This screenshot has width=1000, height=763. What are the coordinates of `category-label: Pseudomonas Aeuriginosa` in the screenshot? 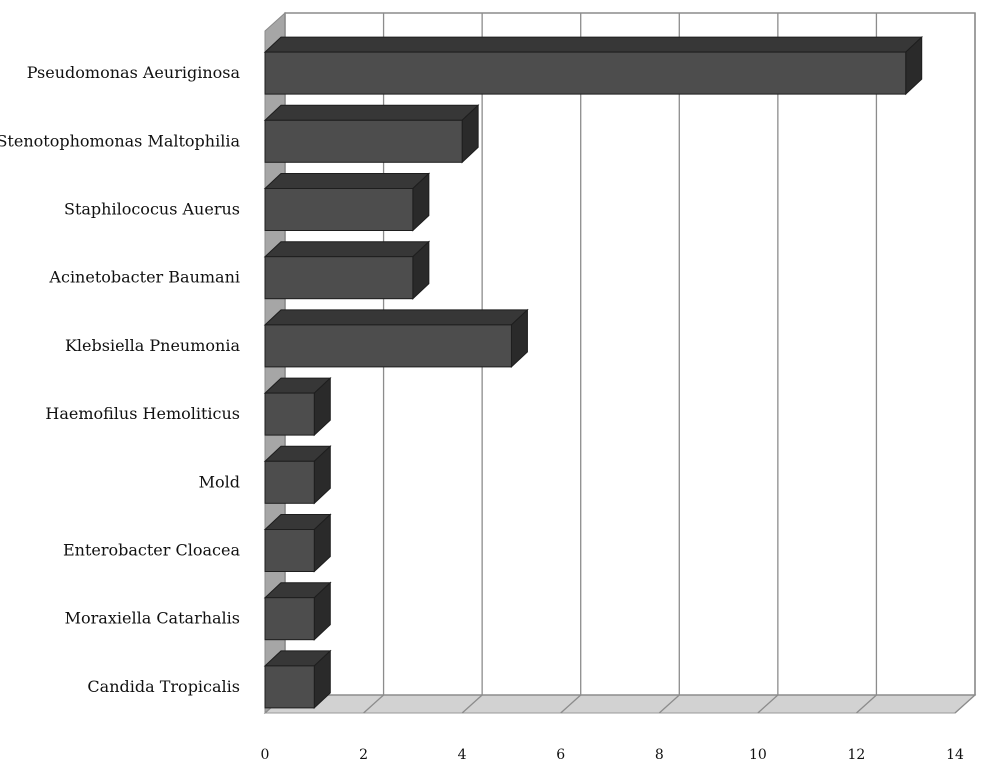 It's located at (134, 72).